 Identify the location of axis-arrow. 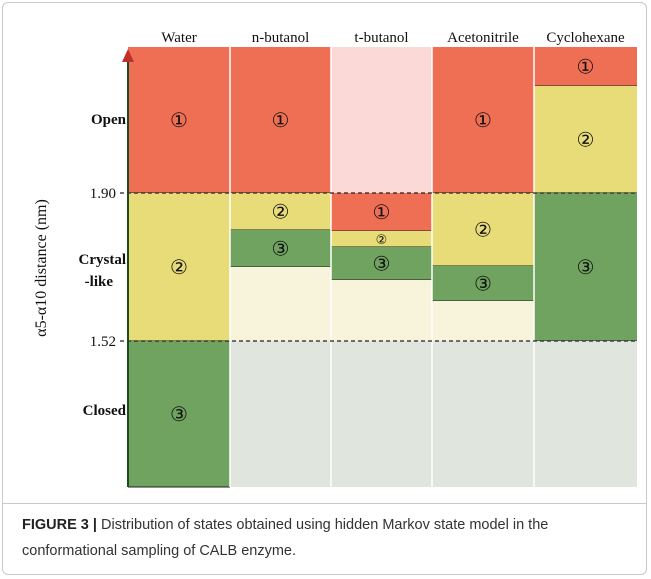
(128, 55).